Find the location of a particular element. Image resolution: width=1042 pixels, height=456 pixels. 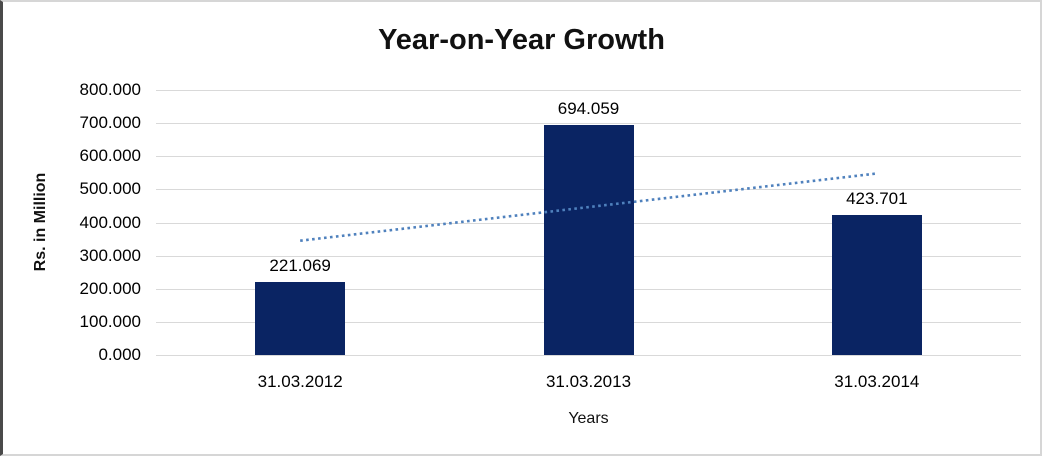

x-tick-label: 31.03.2013 is located at coordinates (588, 381).